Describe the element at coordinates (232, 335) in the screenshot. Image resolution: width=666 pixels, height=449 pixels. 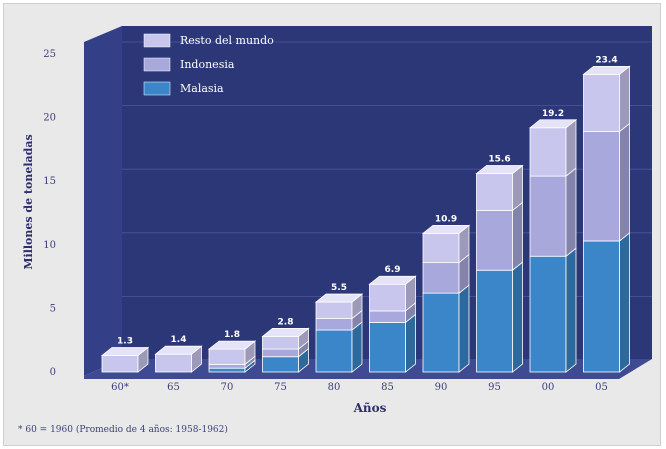
I see `bar-total-label: 1.8` at that location.